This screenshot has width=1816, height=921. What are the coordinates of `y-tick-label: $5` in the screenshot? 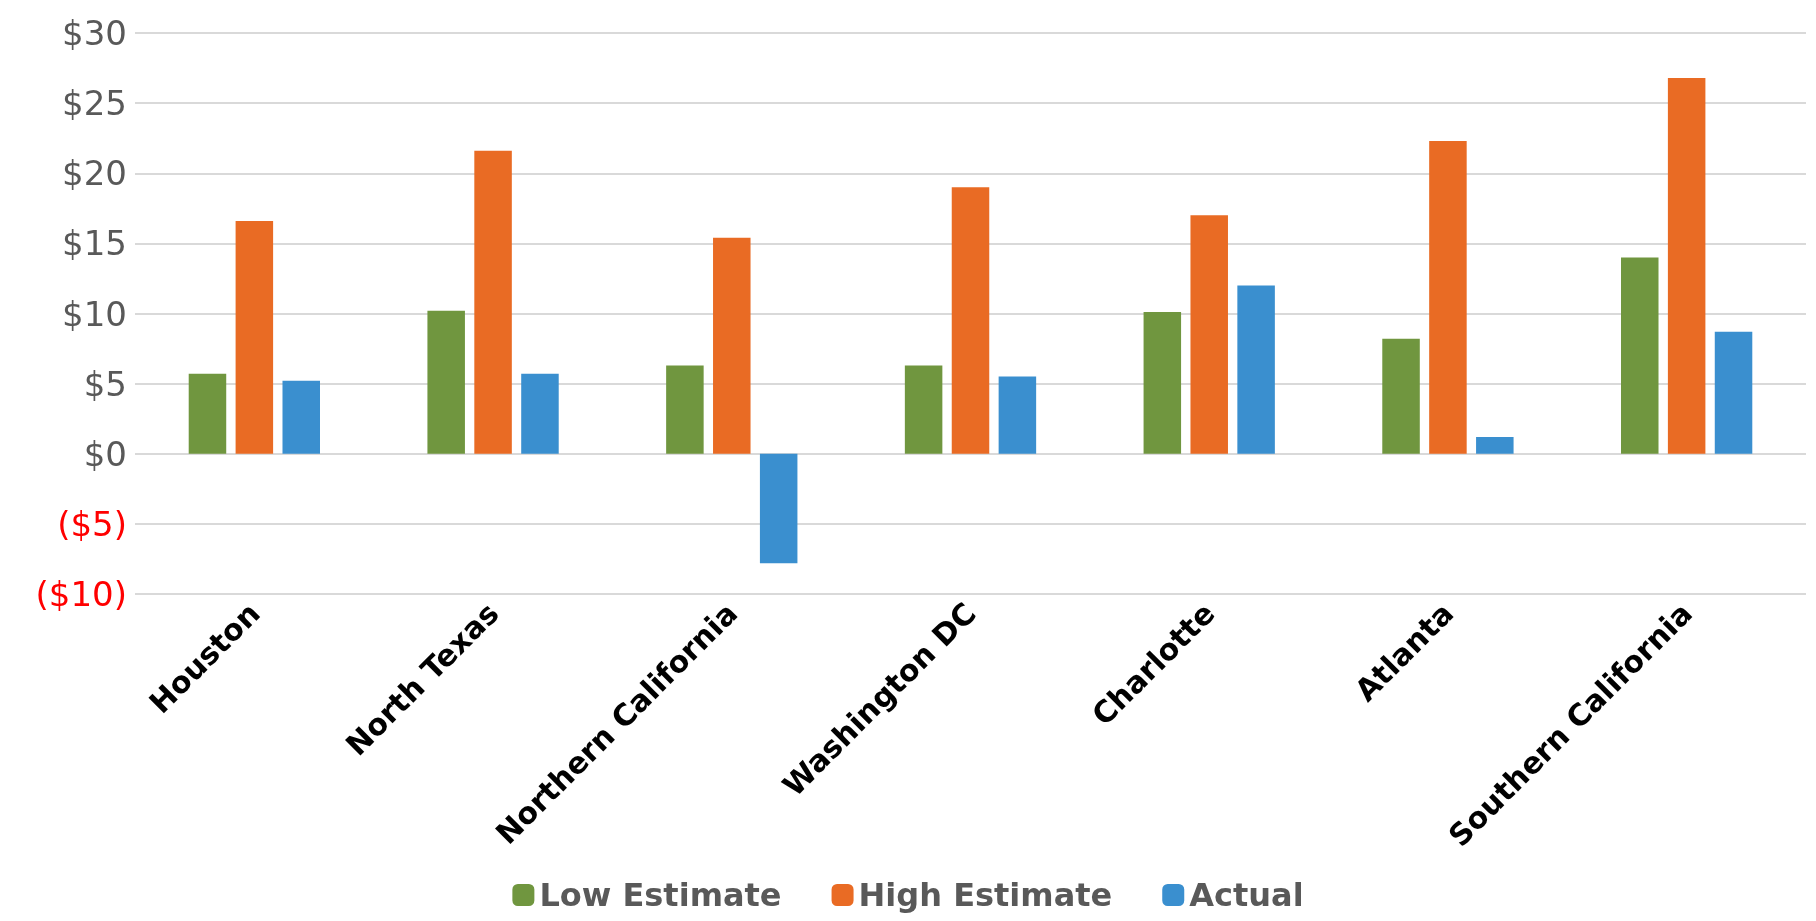 It's located at (105, 383).